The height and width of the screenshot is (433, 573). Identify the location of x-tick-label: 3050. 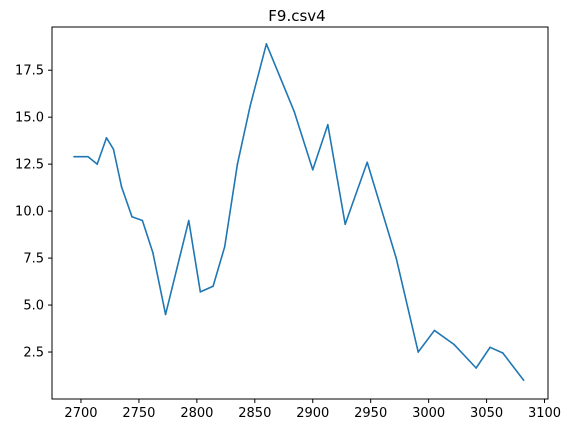
(486, 413).